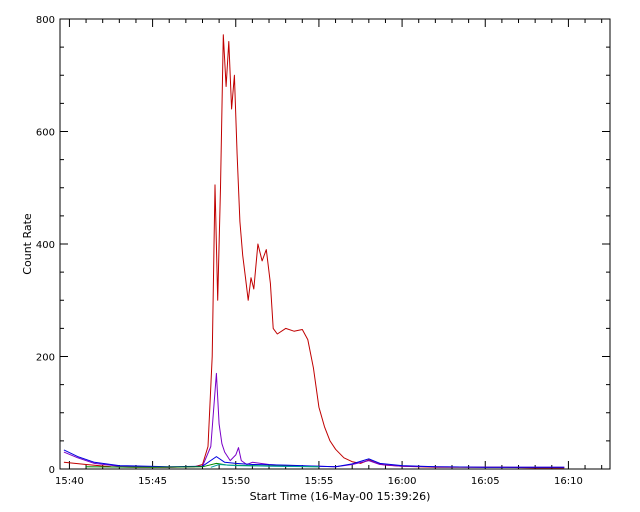  What do you see at coordinates (485, 481) in the screenshot?
I see `x-tick-label: 16:05` at bounding box center [485, 481].